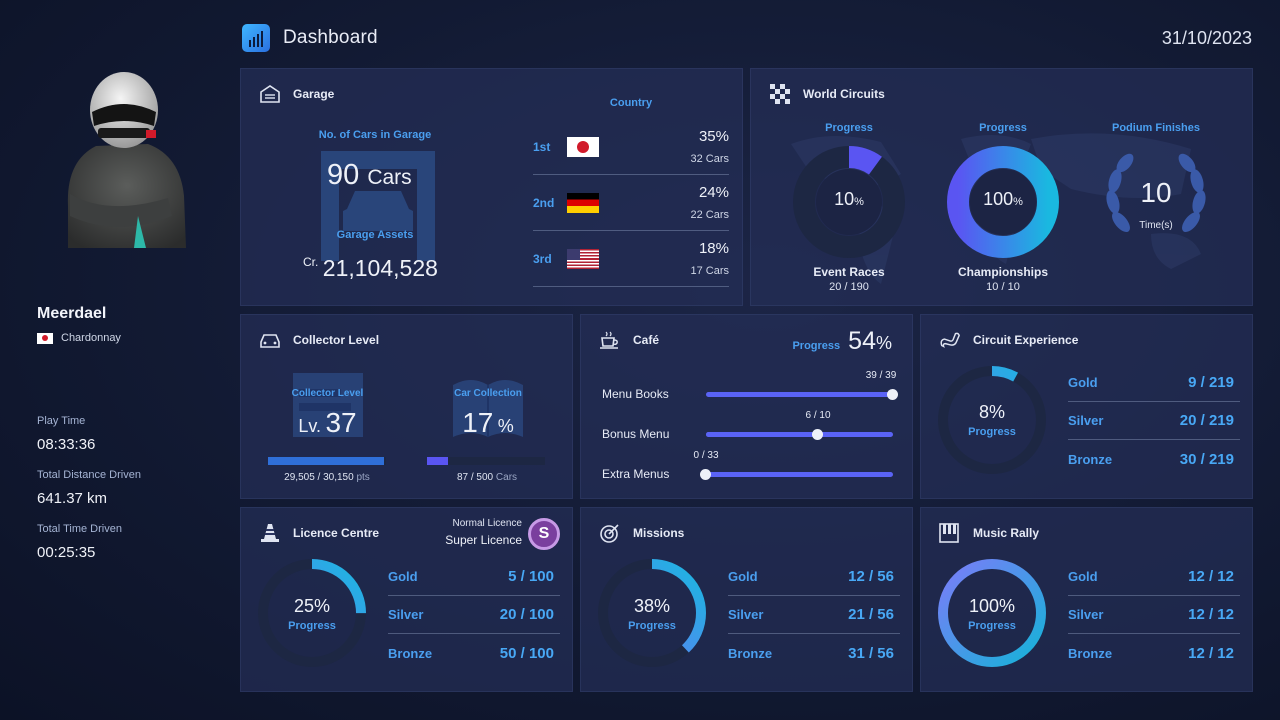 The width and height of the screenshot is (1280, 720). I want to click on podium-label: Podium Finishes, so click(1155, 128).